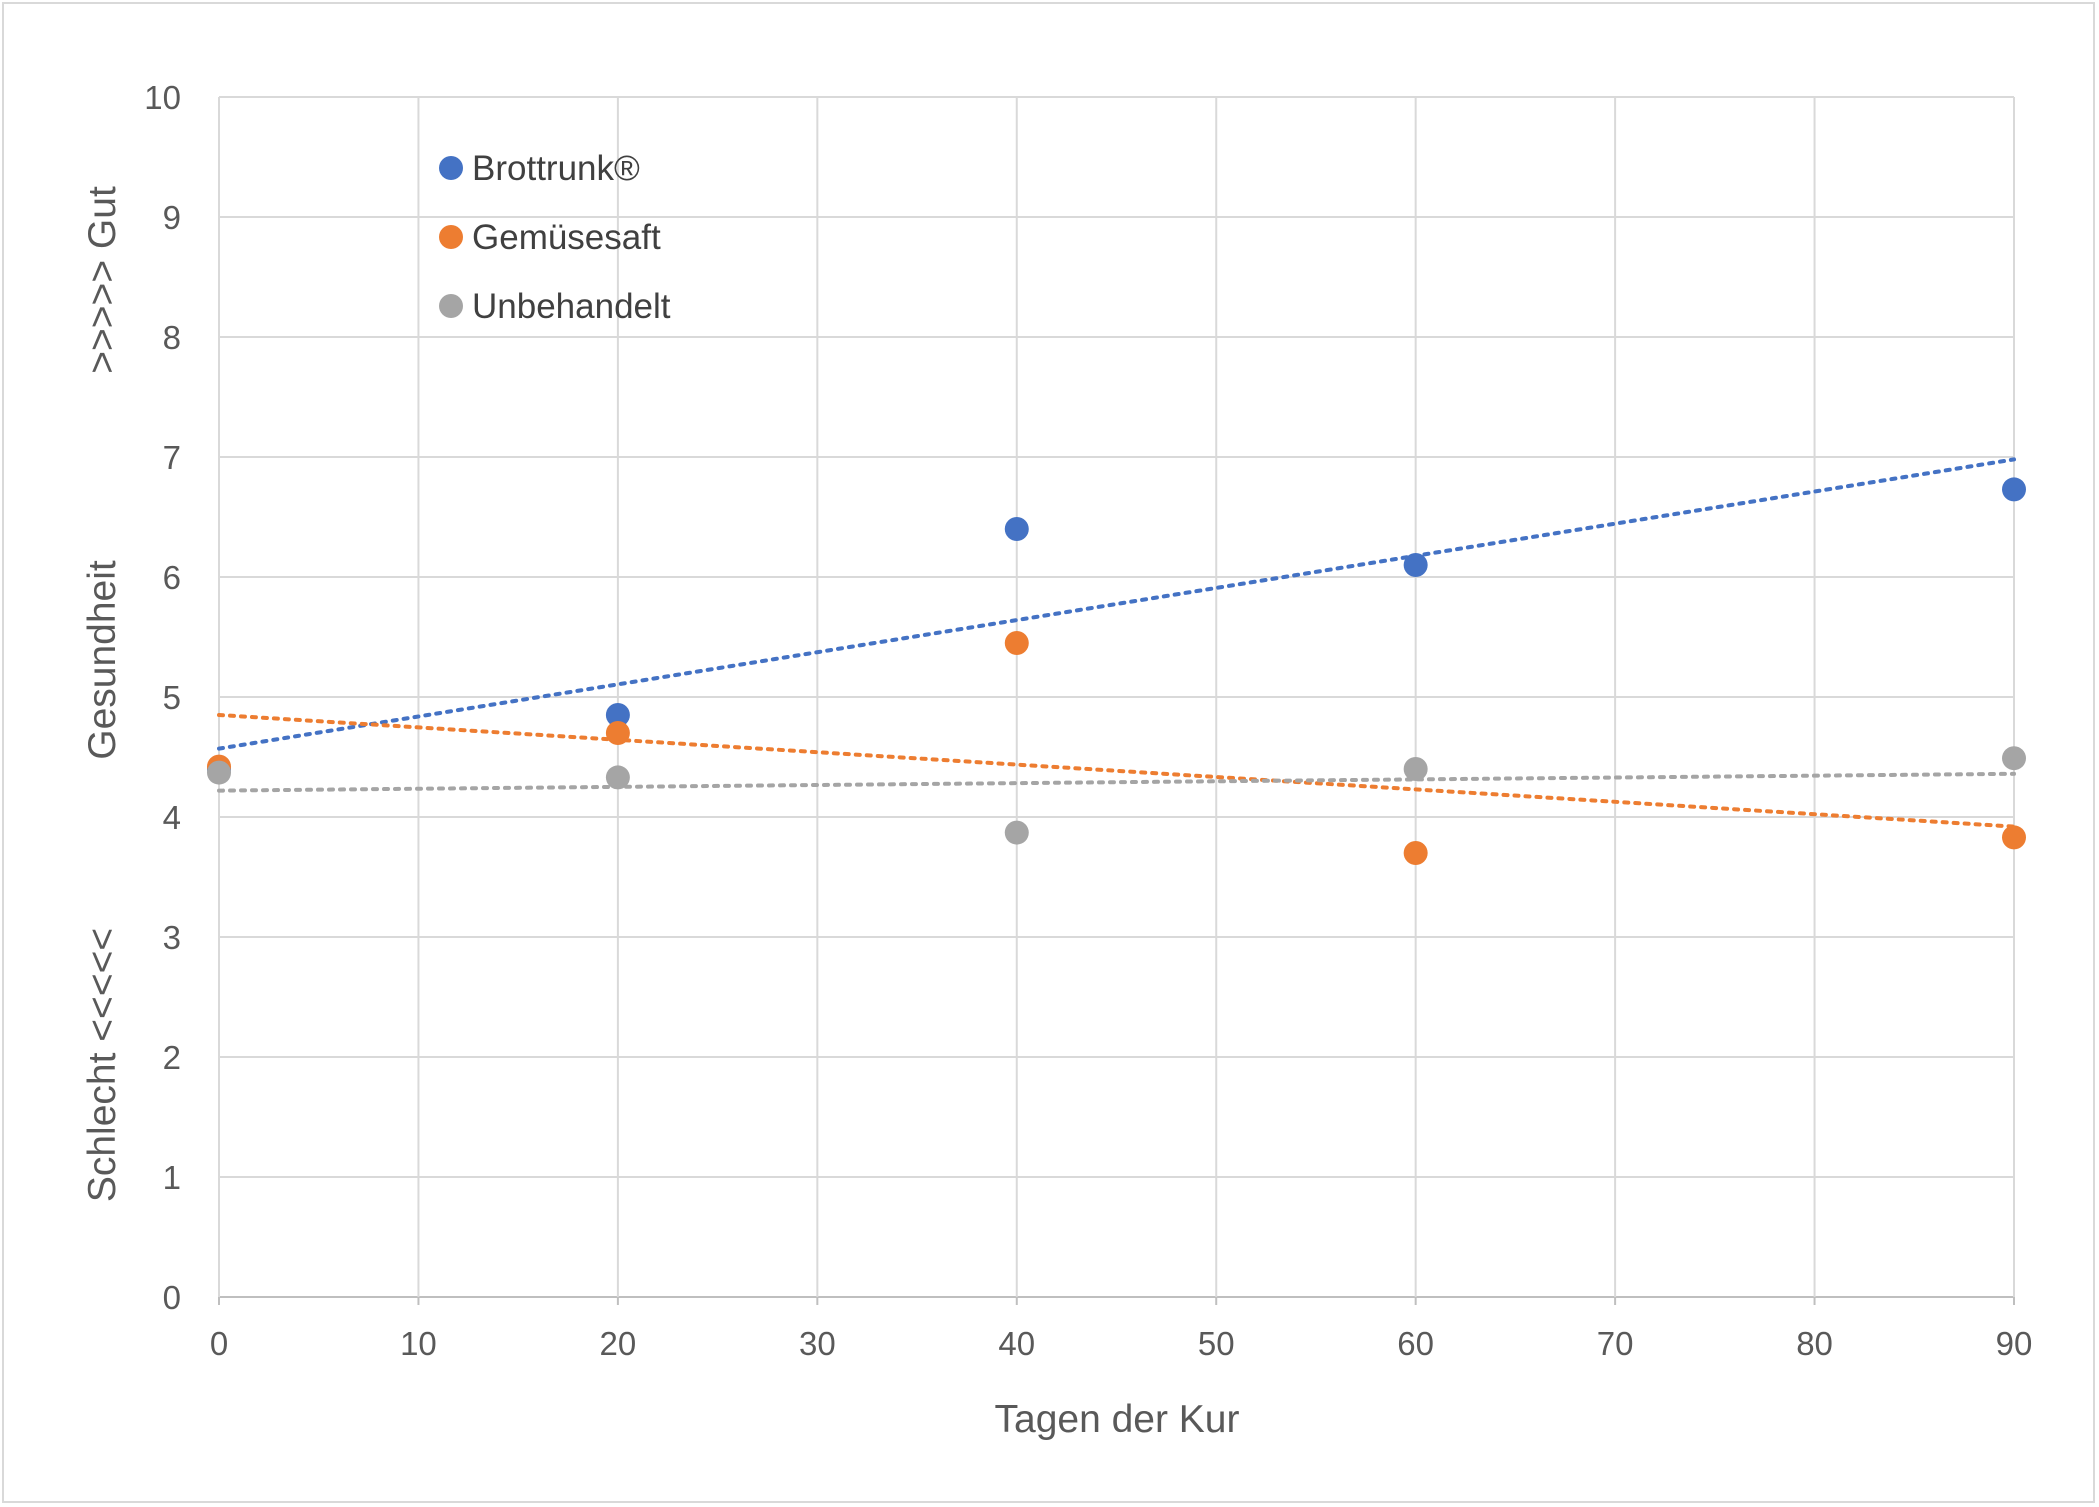 The height and width of the screenshot is (1507, 2099). What do you see at coordinates (172, 937) in the screenshot?
I see `y-tick-label: 3` at bounding box center [172, 937].